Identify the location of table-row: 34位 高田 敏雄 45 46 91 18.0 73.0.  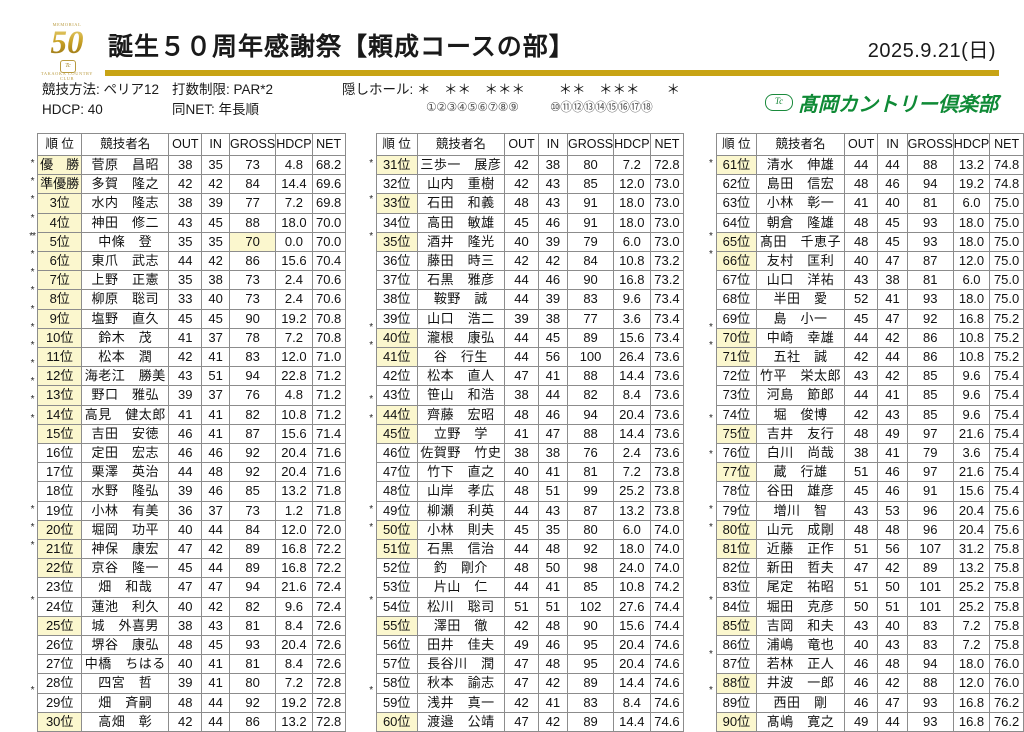
(530, 222).